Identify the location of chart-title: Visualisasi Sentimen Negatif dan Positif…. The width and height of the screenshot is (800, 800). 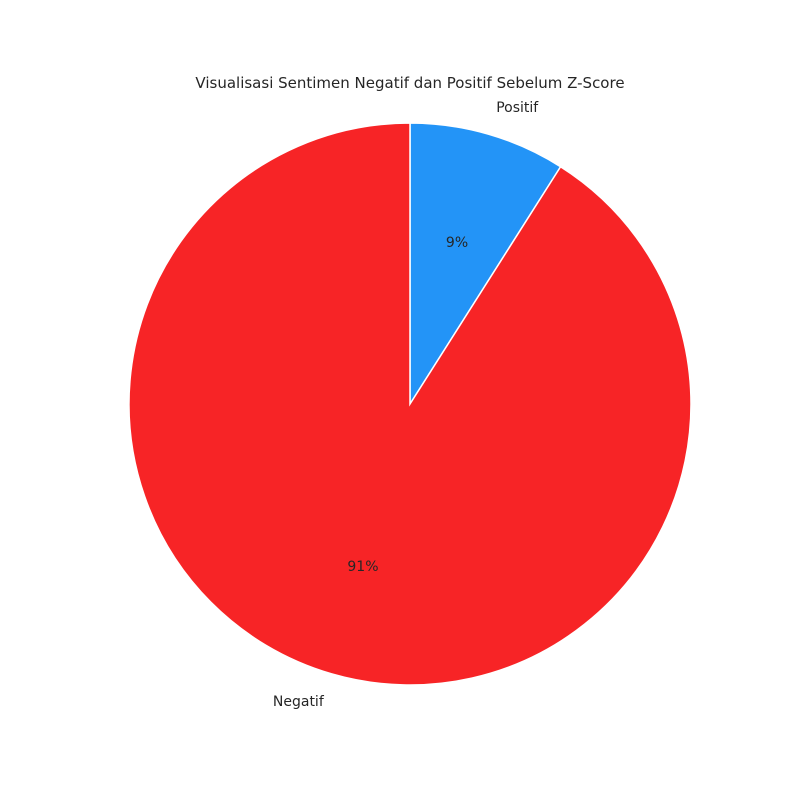
(409, 83).